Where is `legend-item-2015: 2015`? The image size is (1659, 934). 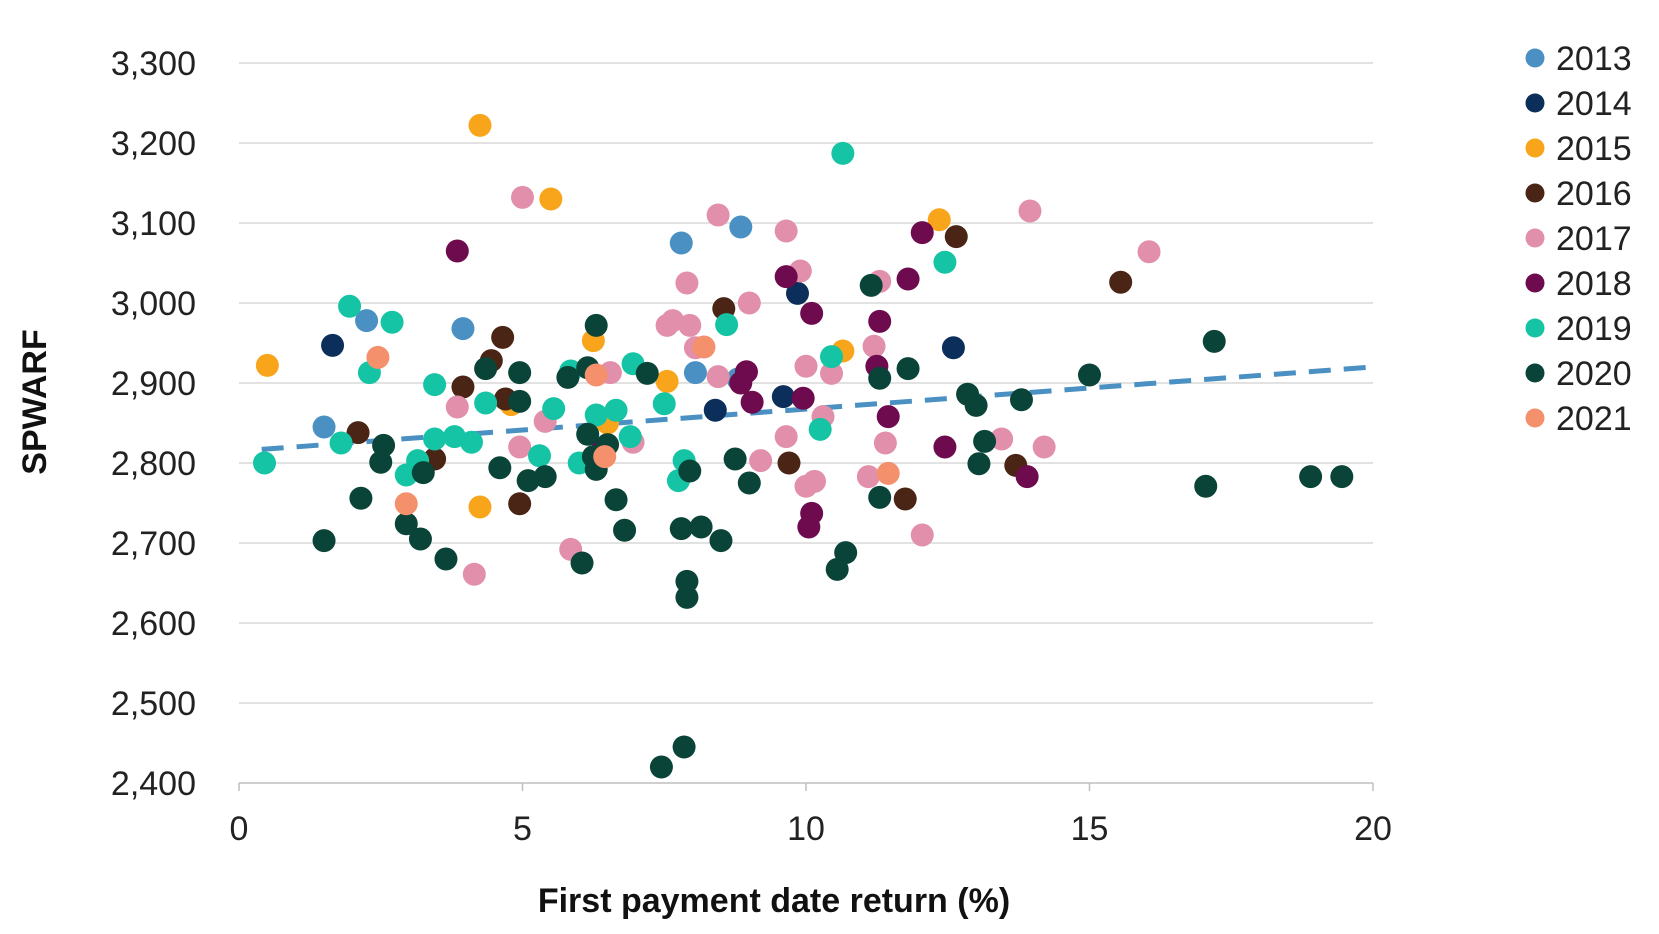 legend-item-2015: 2015 is located at coordinates (1578, 149).